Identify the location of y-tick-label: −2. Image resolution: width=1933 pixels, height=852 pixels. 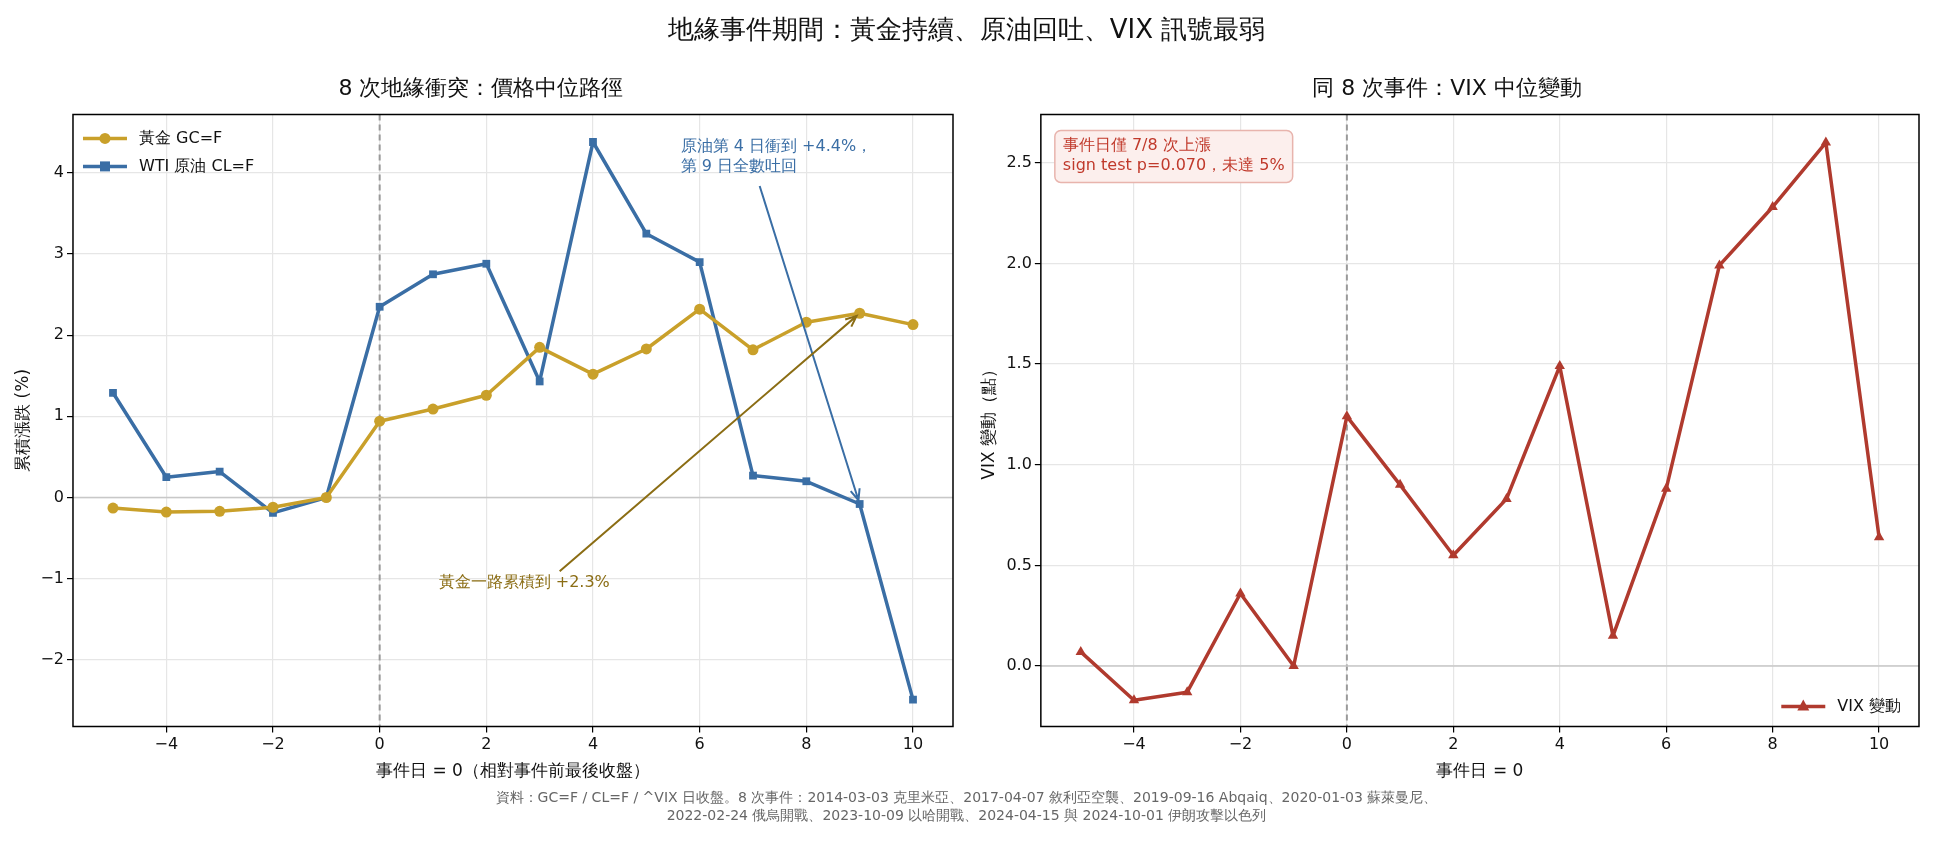
(51, 658).